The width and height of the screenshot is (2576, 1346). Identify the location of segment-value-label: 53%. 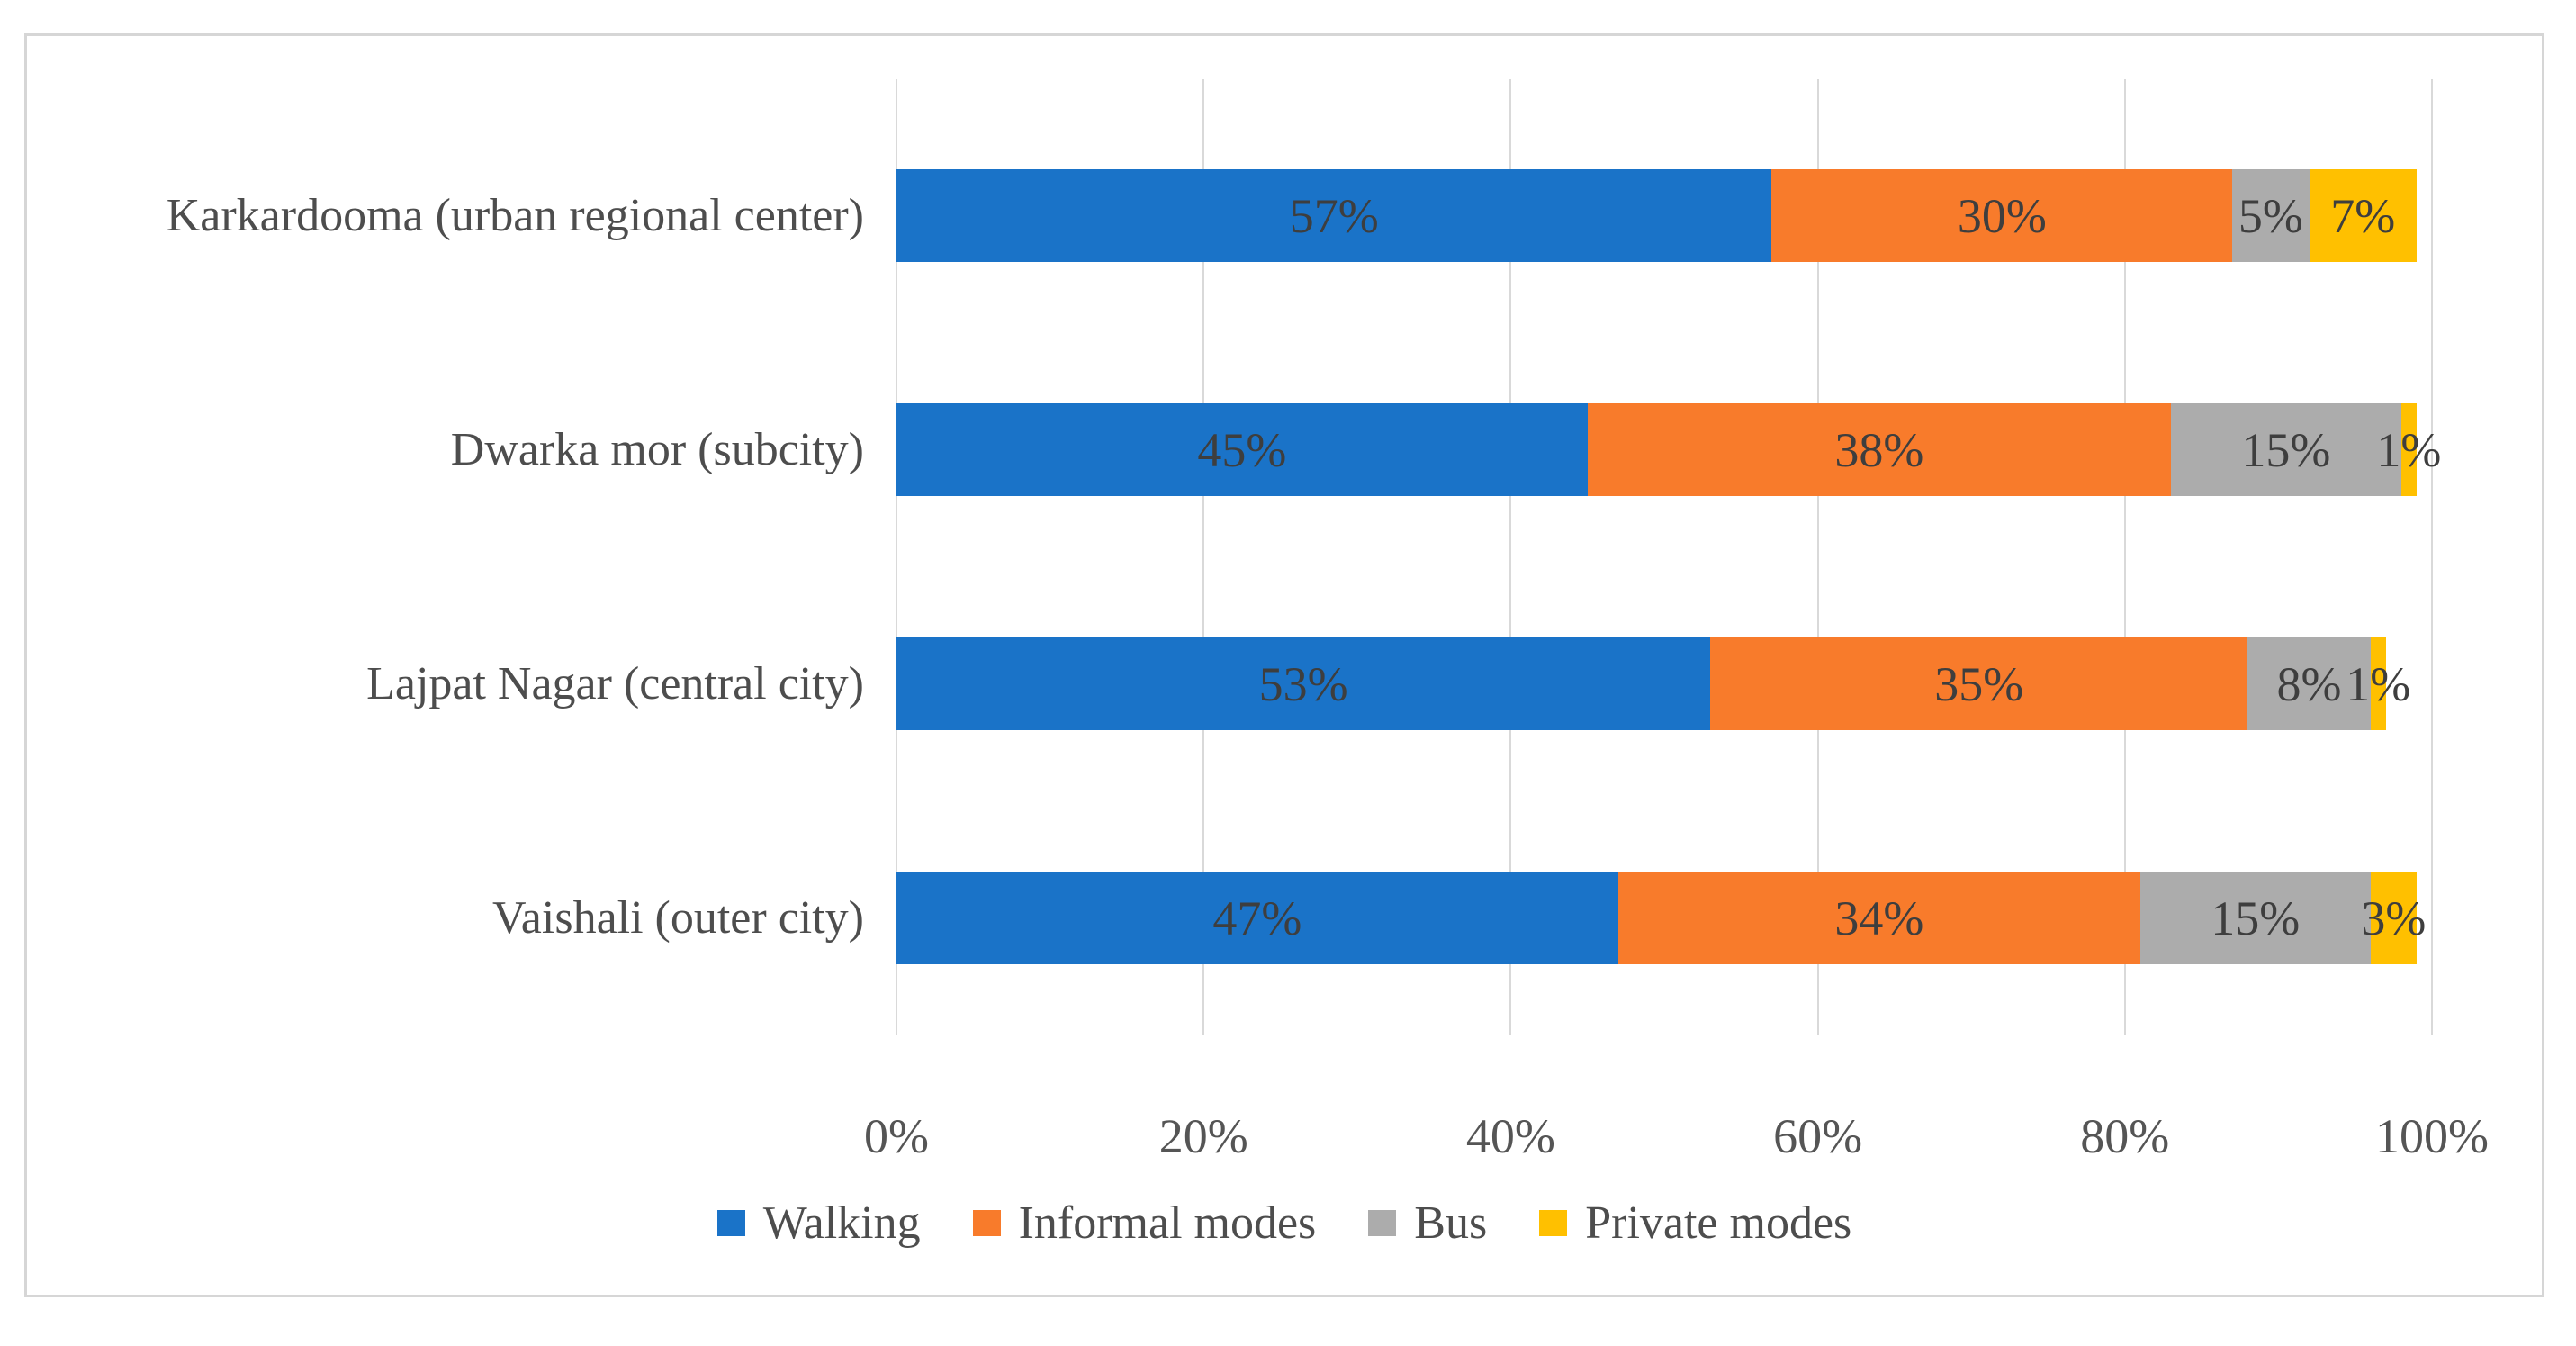
(1303, 683).